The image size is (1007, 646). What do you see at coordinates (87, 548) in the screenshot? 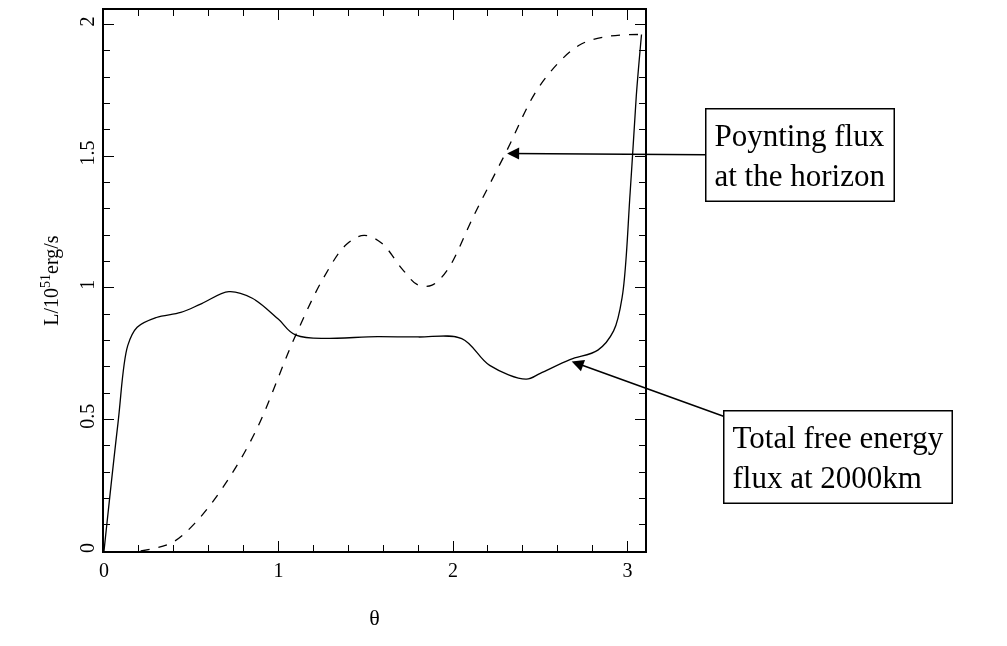
I see `y-tick-label: 0` at bounding box center [87, 548].